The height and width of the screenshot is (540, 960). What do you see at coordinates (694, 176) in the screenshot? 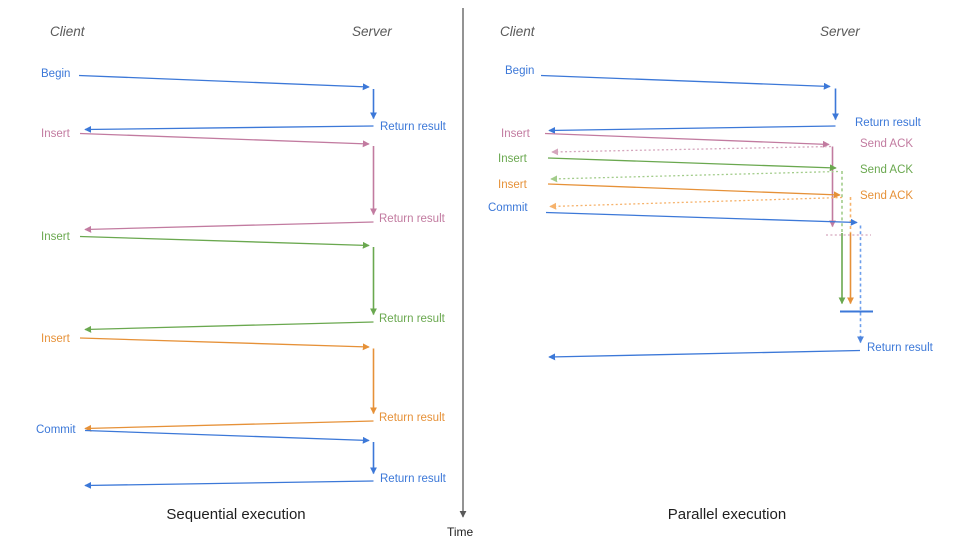
I see `par-insert2-ack-arrow` at bounding box center [694, 176].